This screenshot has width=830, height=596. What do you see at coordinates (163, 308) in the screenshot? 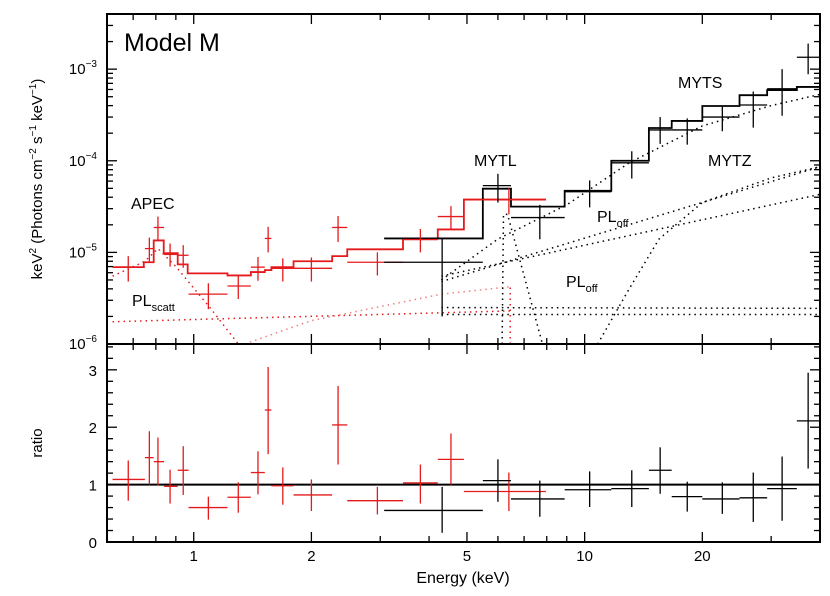
I see `label-pl-scatt-sub: scatt` at bounding box center [163, 308].